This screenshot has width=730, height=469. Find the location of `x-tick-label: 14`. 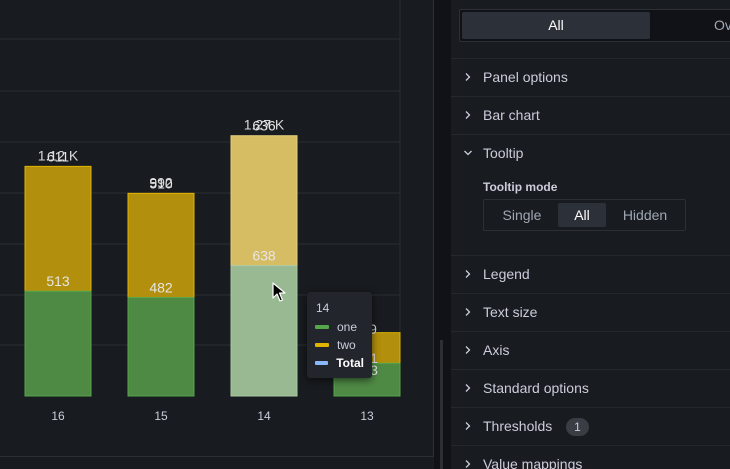

x-tick-label: 14 is located at coordinates (264, 416).